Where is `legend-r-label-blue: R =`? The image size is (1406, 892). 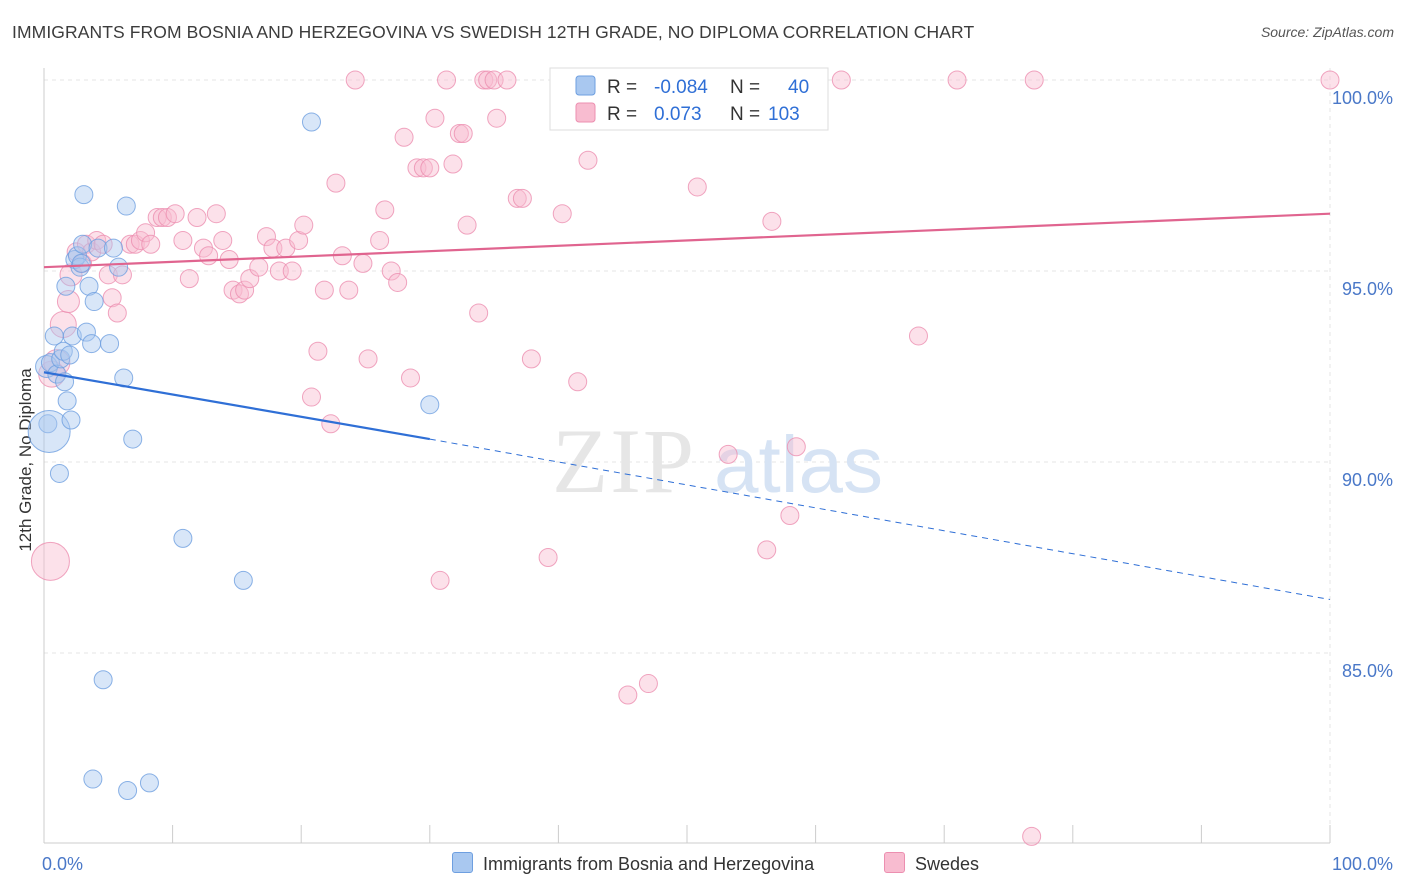
legend-r-label-blue: R = is located at coordinates (622, 87).